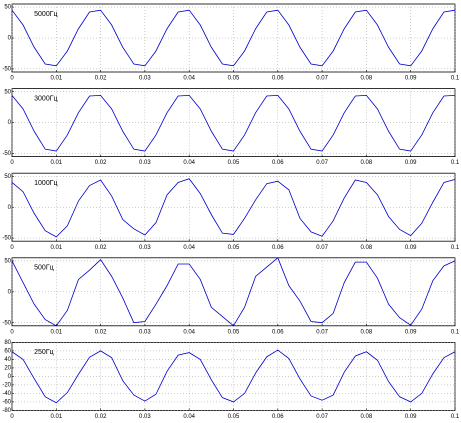  Describe the element at coordinates (7, 351) in the screenshot. I see `y-tick-label: 60` at that location.